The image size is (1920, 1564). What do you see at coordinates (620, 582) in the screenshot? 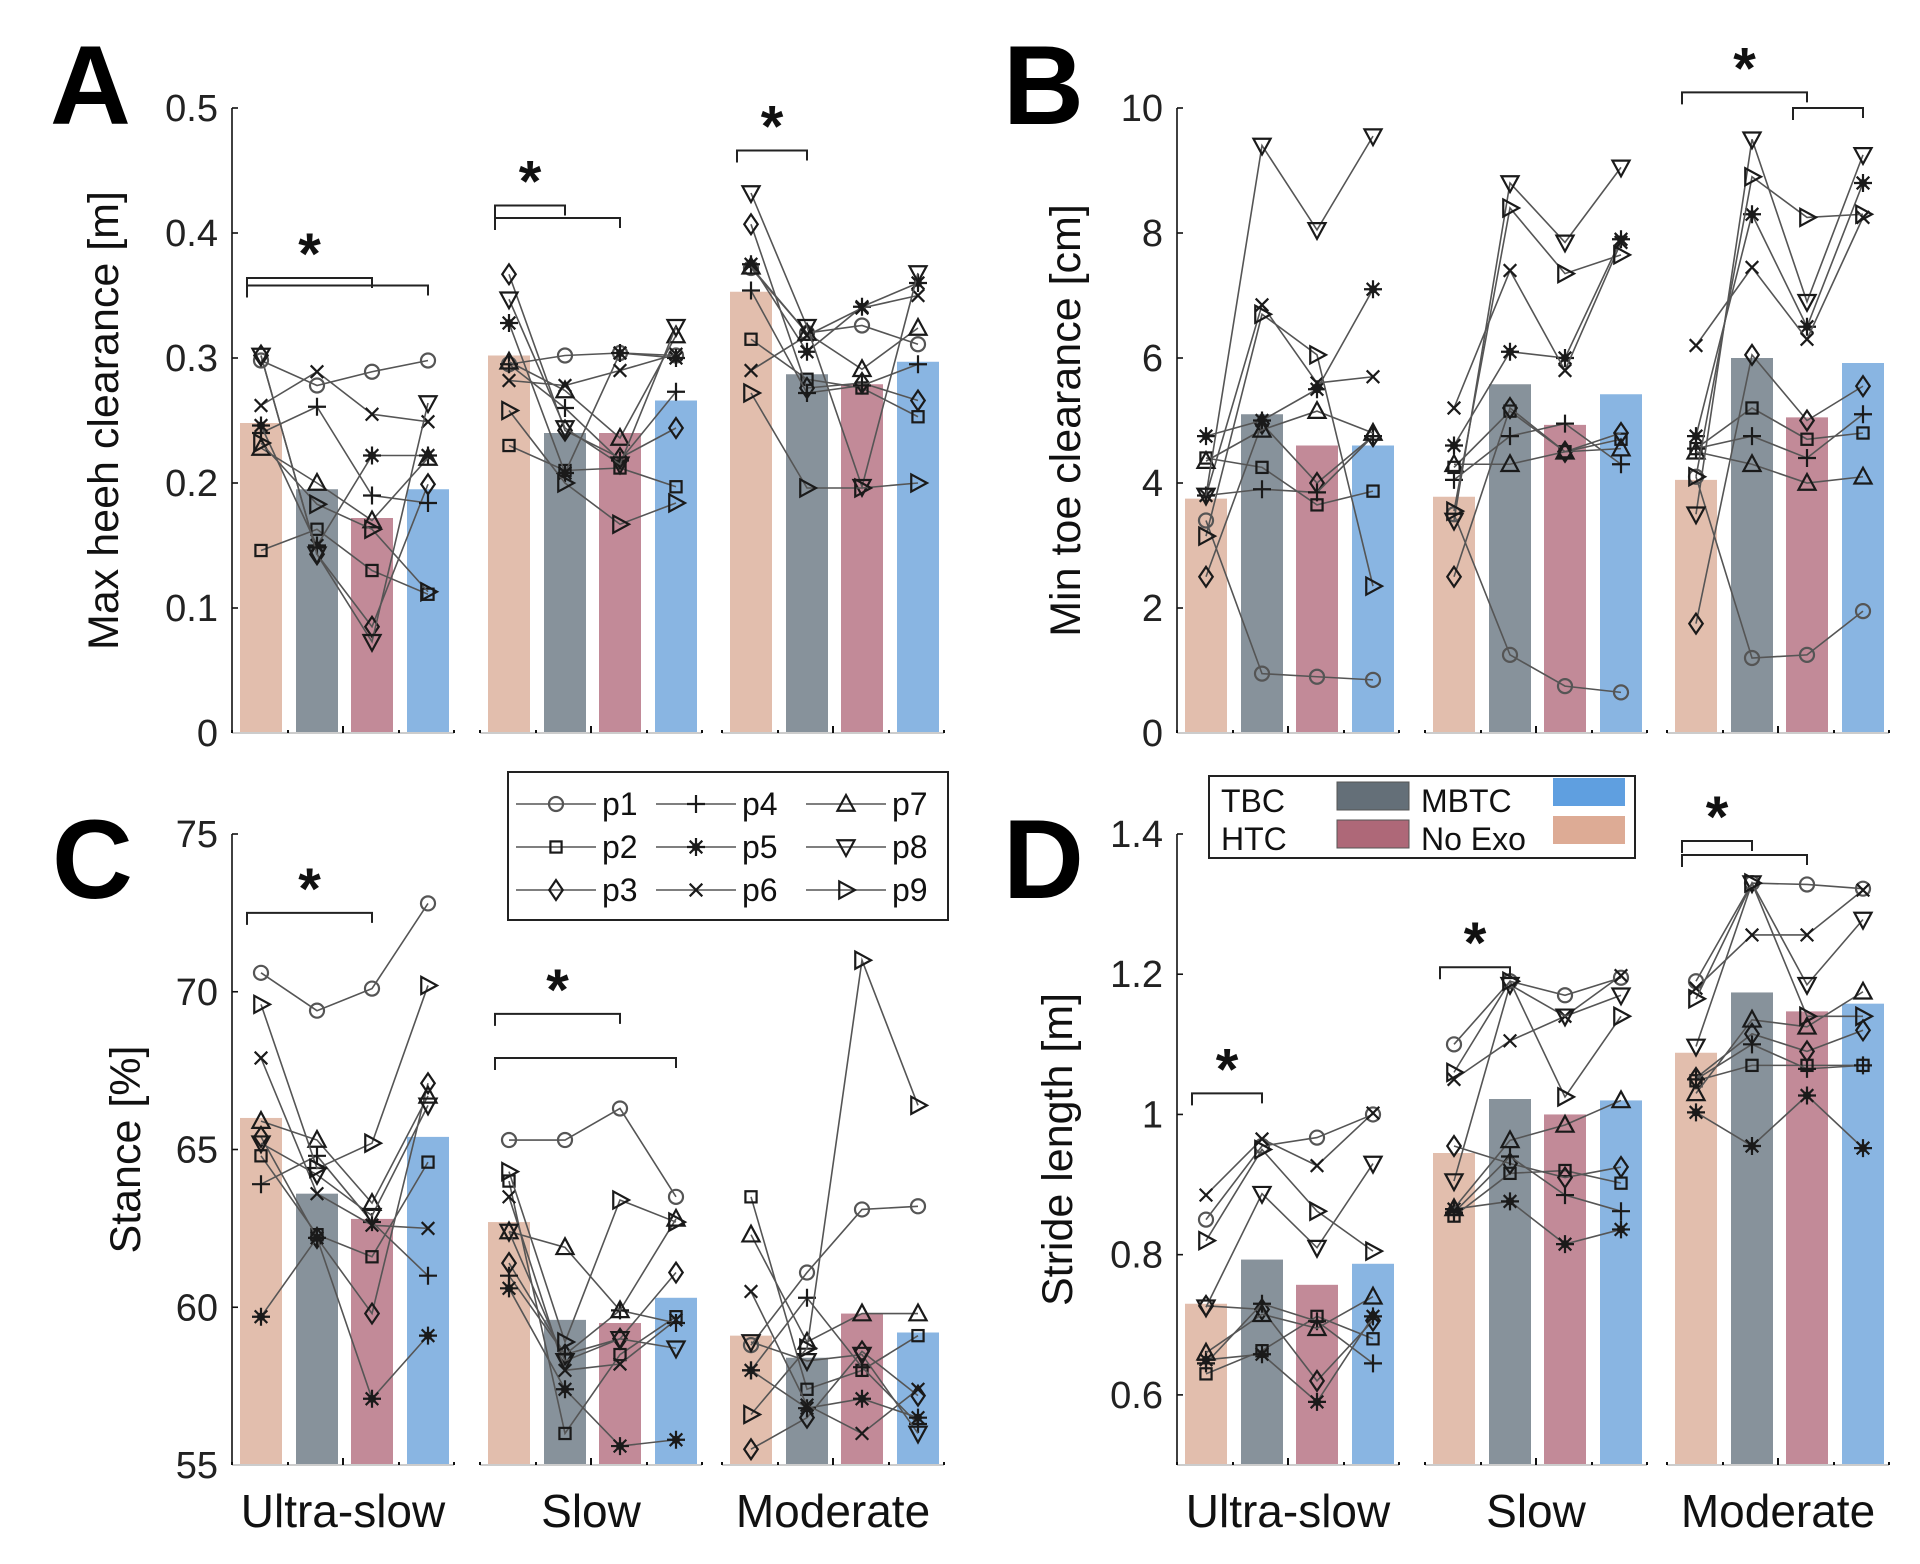
I see `bar-htc` at bounding box center [620, 582].